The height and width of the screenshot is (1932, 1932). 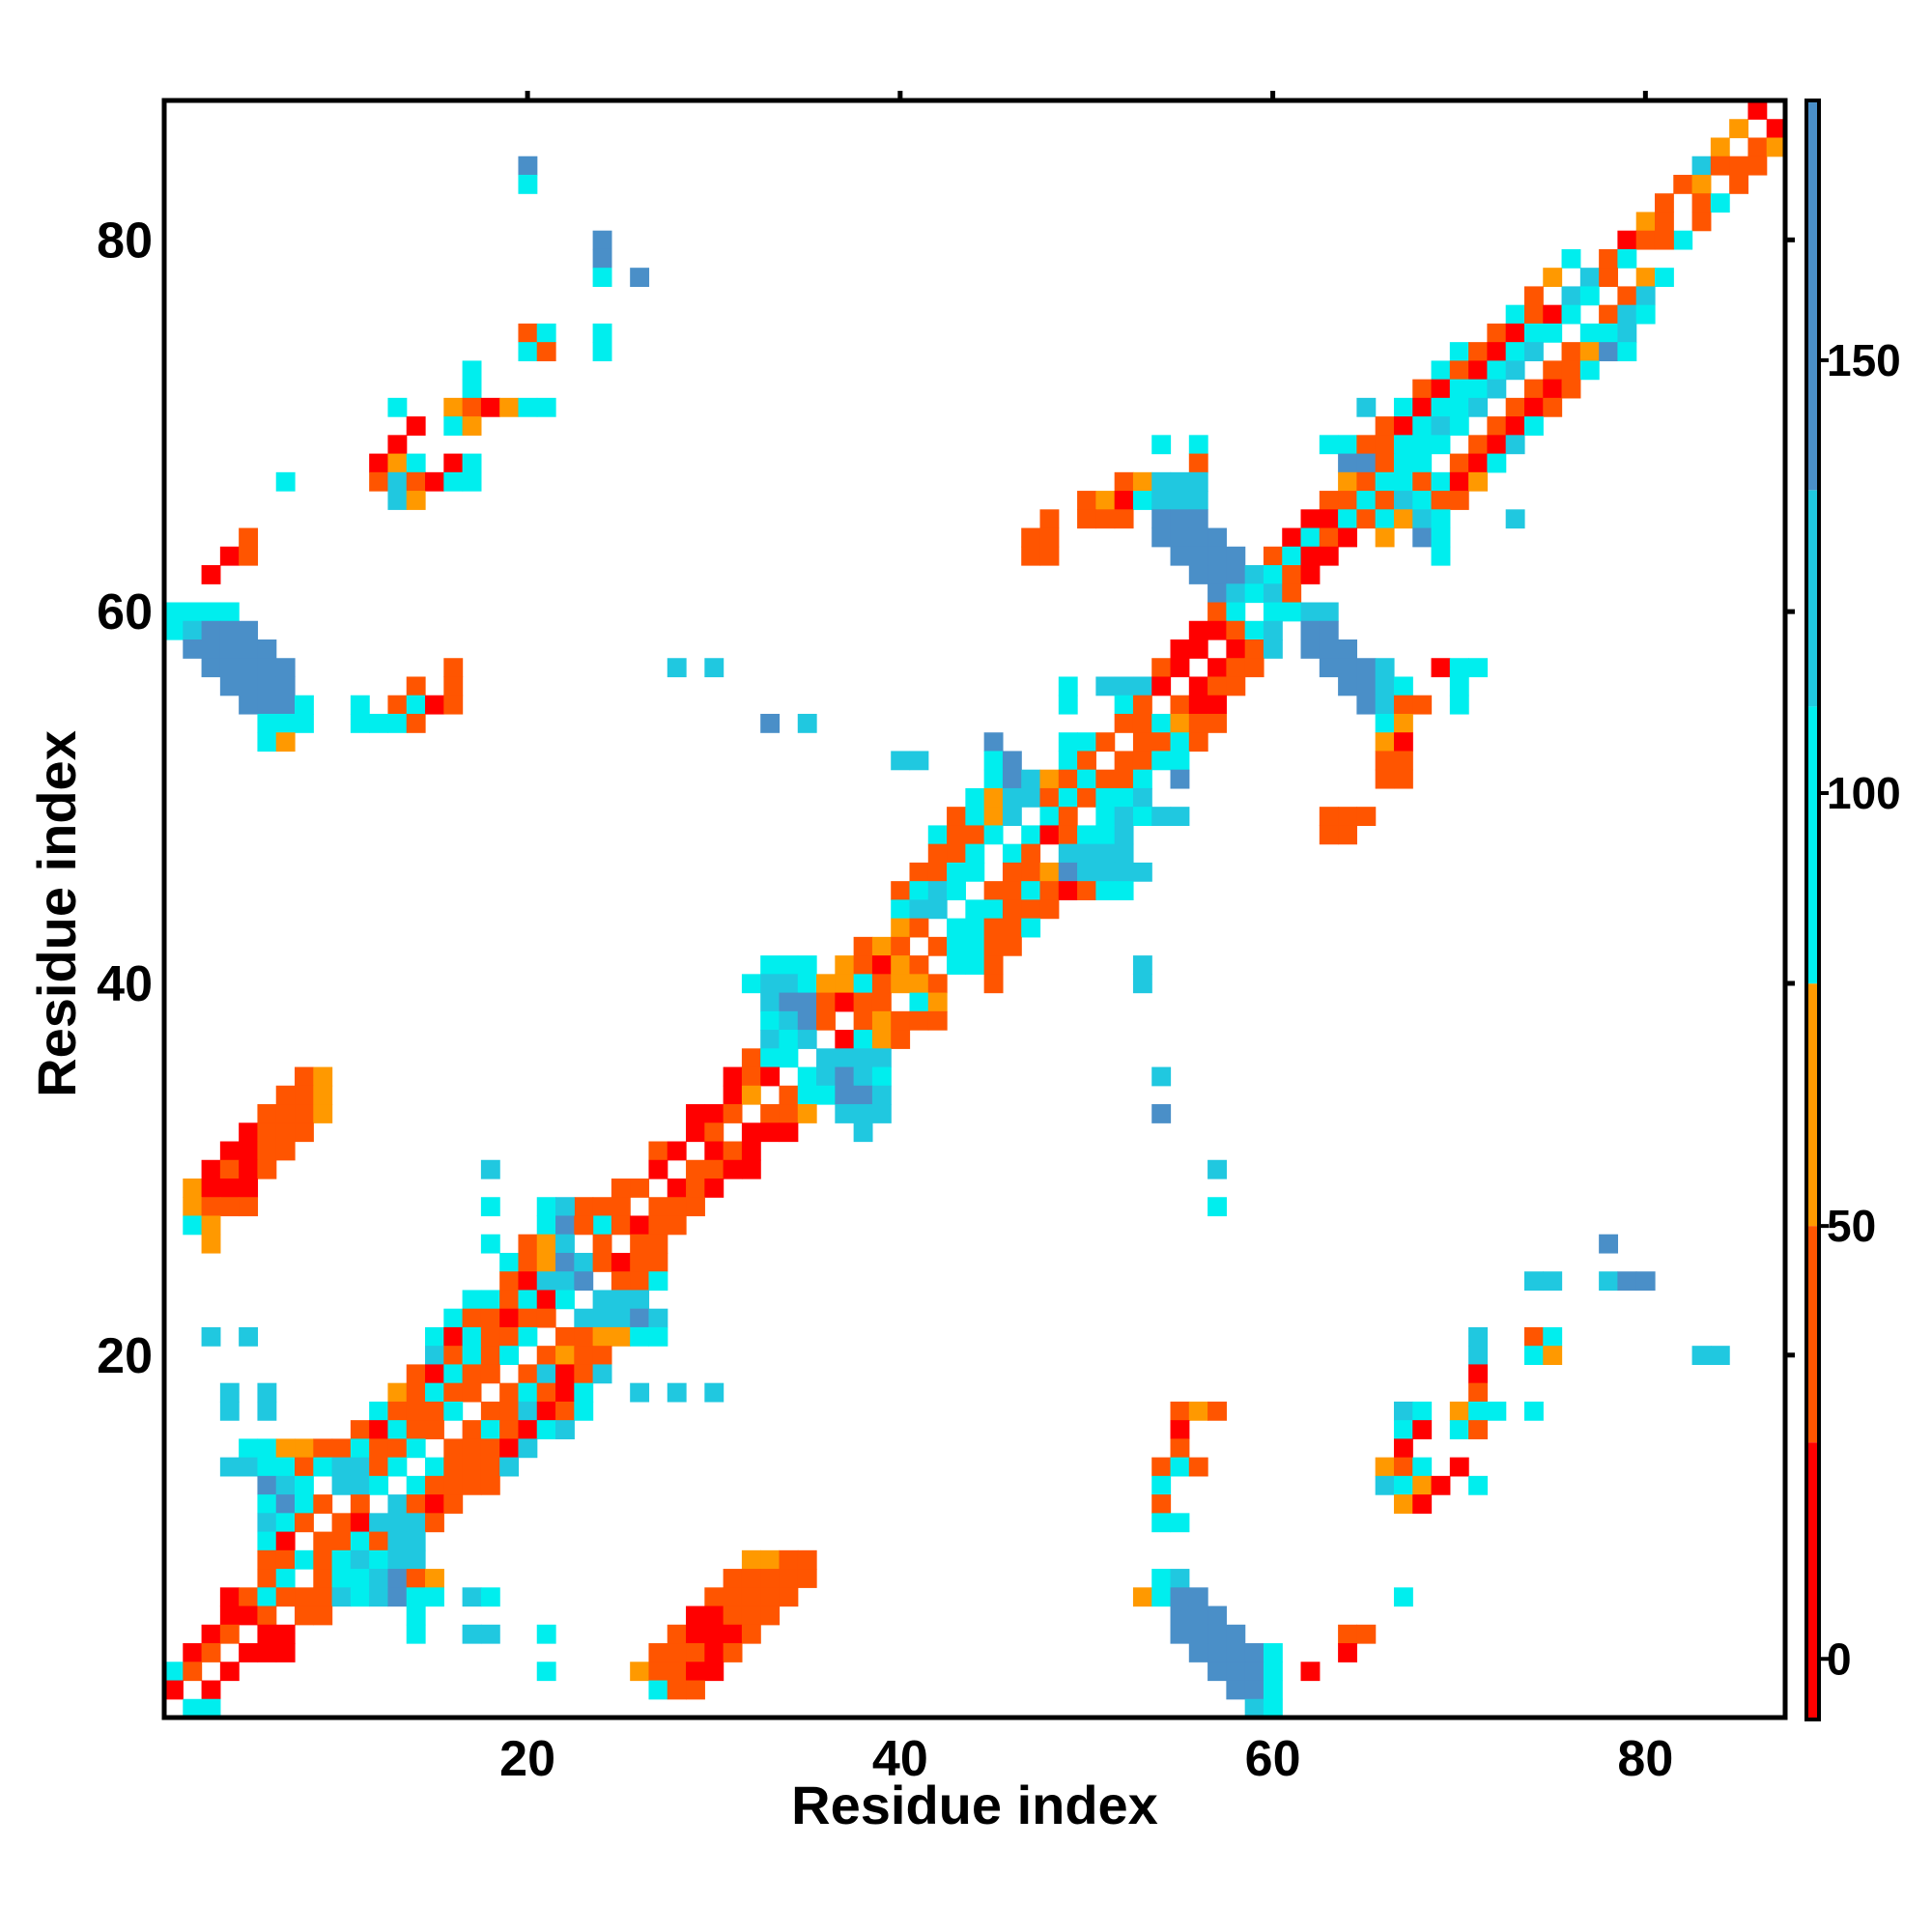 What do you see at coordinates (1812, 910) in the screenshot?
I see `colorbar-frame` at bounding box center [1812, 910].